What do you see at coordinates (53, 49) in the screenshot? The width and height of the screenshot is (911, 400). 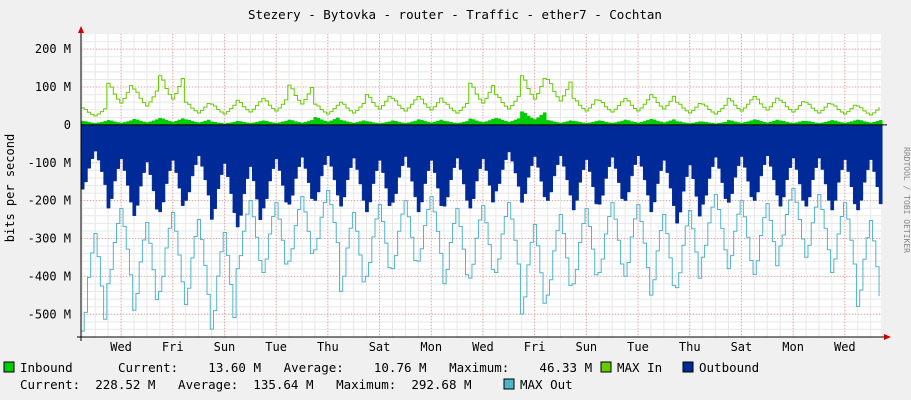 I see `y-tick-label: 200 M` at bounding box center [53, 49].